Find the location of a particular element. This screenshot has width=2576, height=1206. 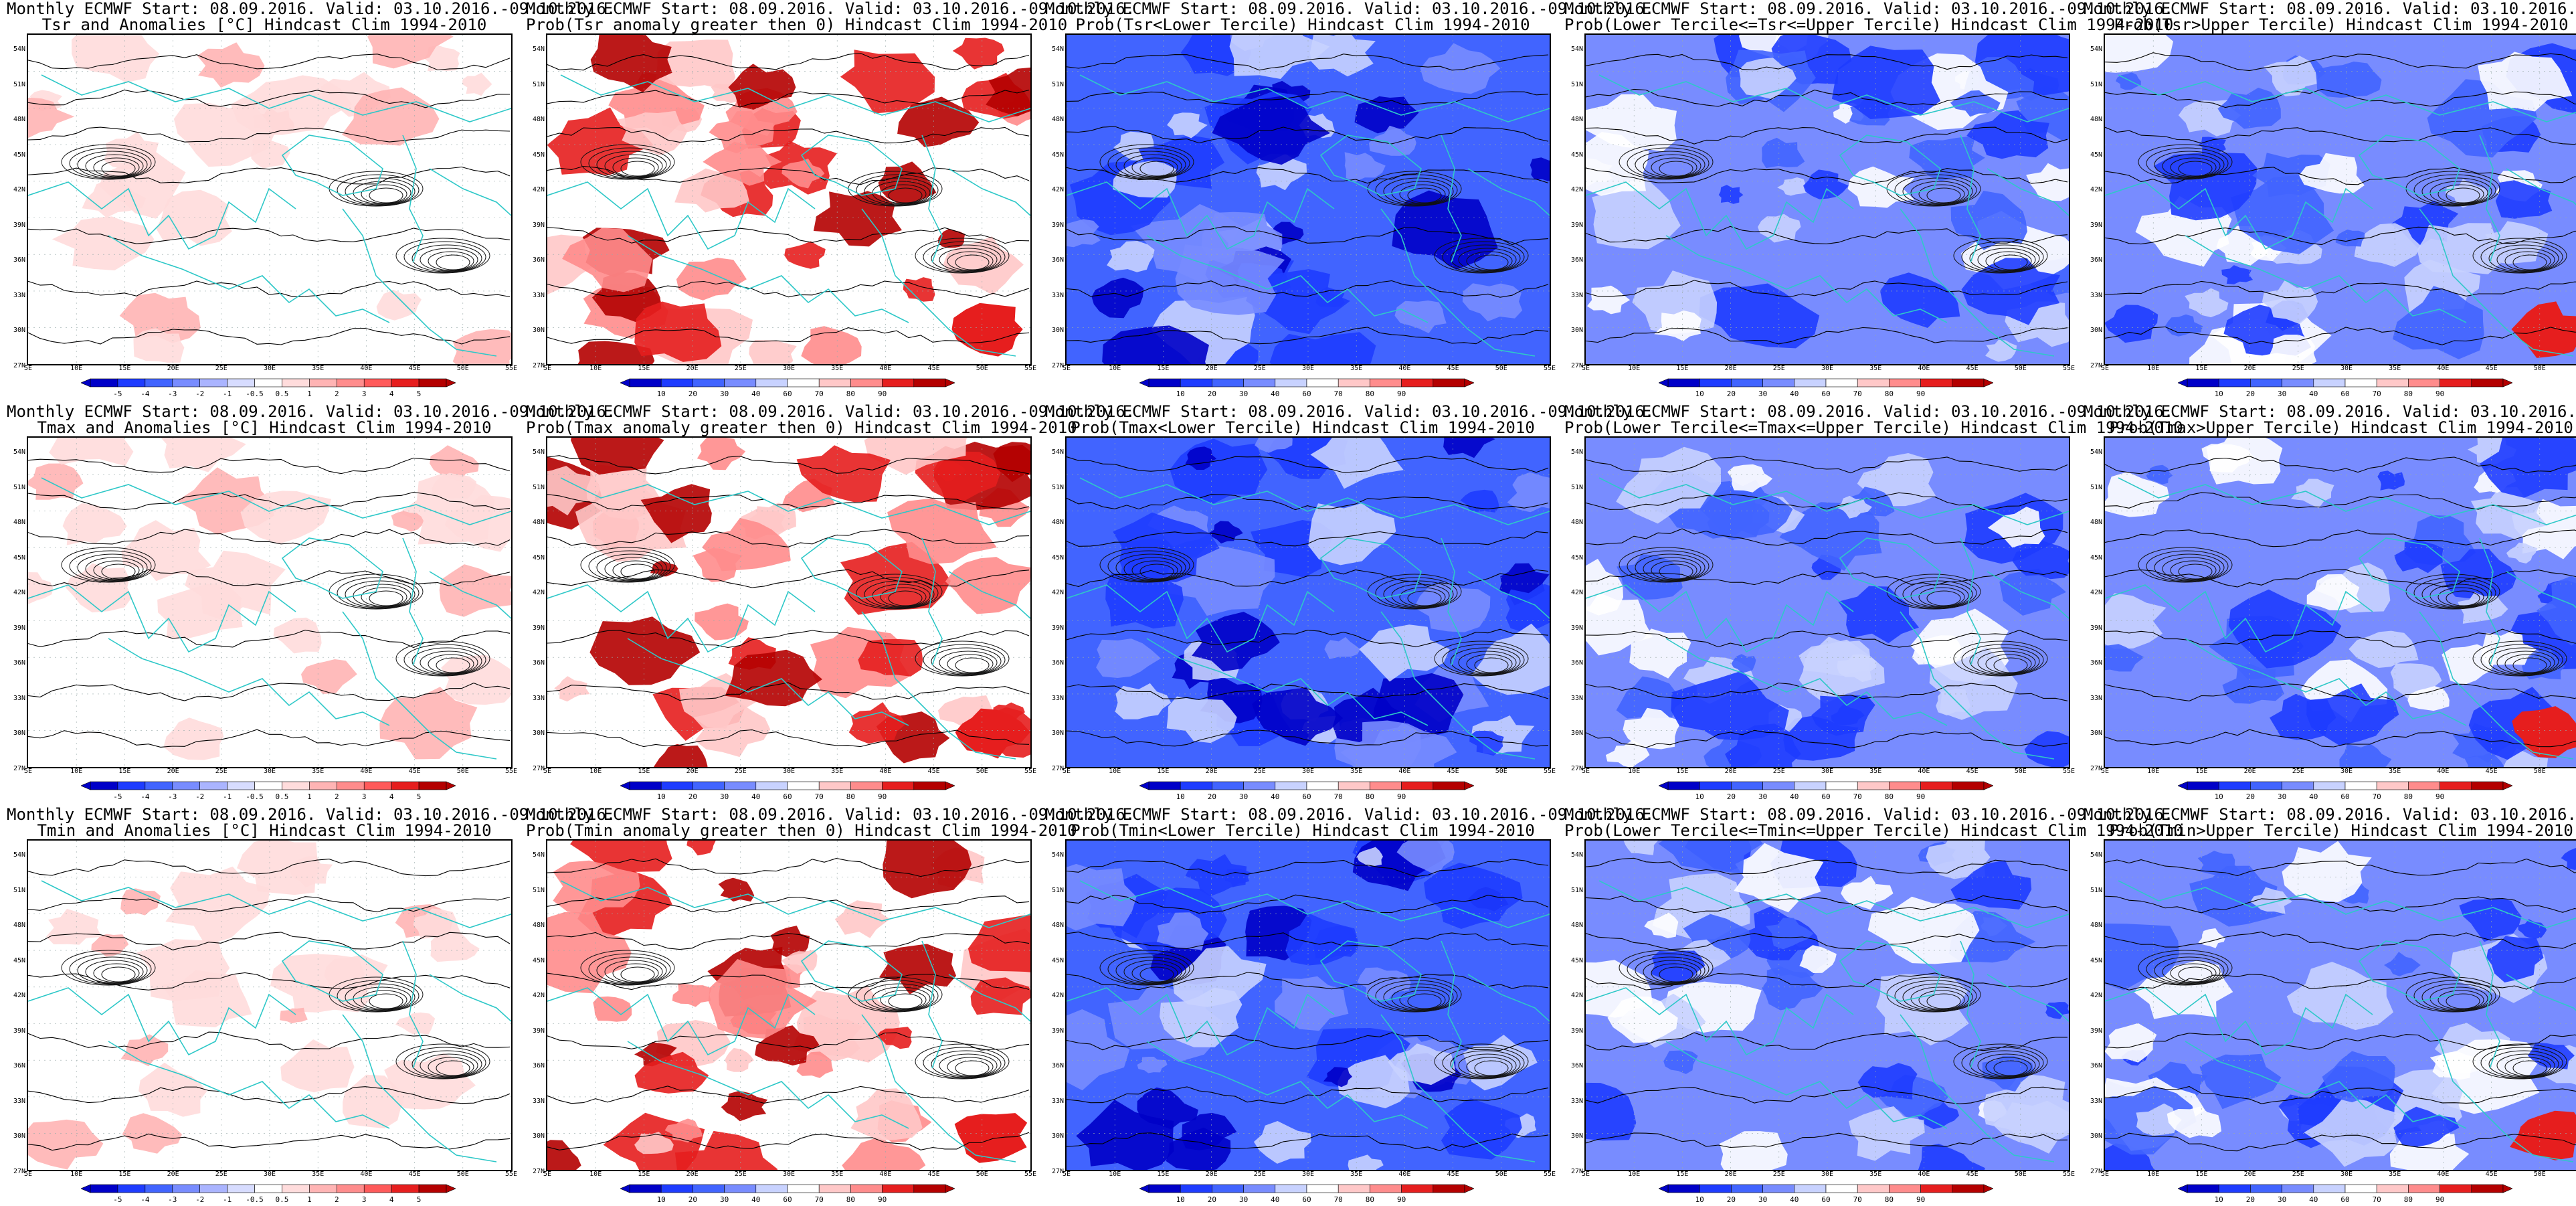

longitude-label: 50E is located at coordinates (463, 772).